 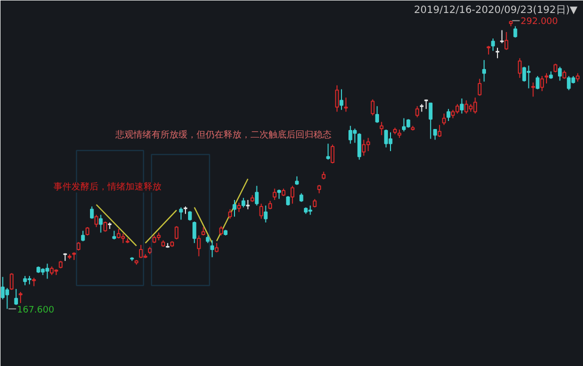 I want to click on chart-title: 2019/12/16-2020/09/23(192日)▼, so click(x=496, y=10).